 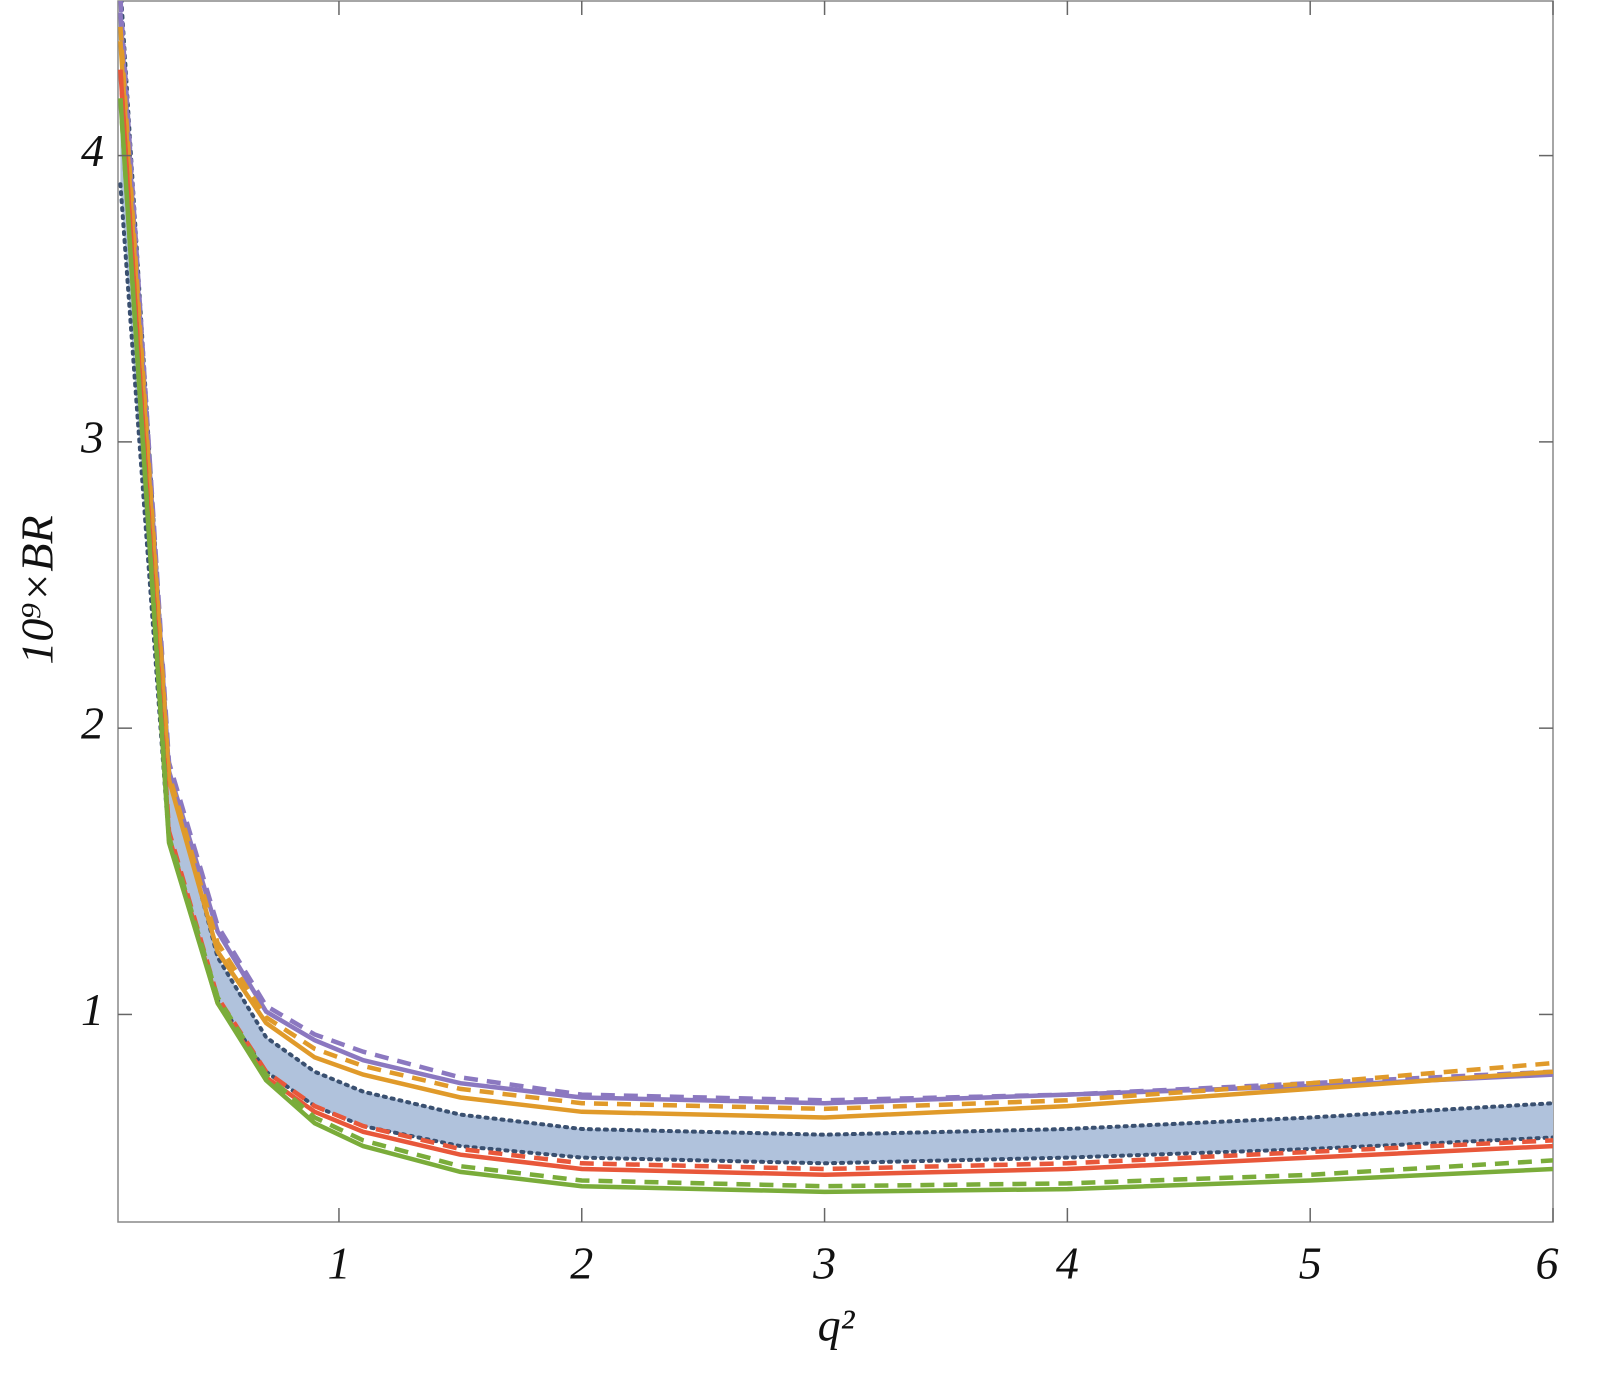 I want to click on y-axis-title: 10⁹×BR, so click(x=37, y=589).